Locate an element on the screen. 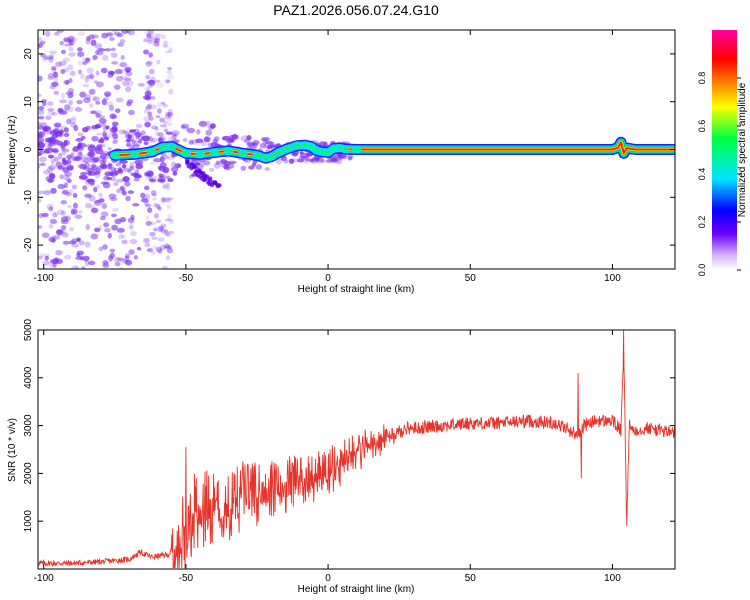 The height and width of the screenshot is (600, 750). spectrogram-x-tick-label: -100 is located at coordinates (44, 278).